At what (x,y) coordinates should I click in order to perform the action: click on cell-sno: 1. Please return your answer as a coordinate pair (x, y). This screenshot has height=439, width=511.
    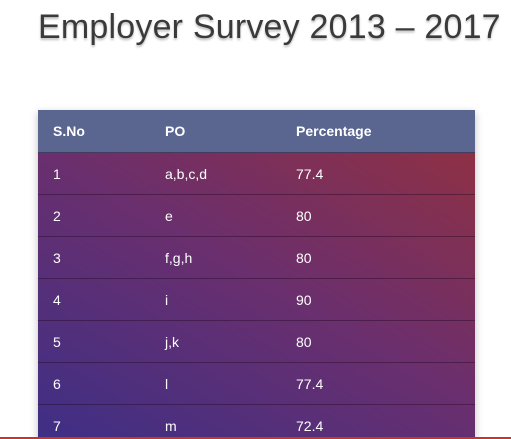
    Looking at the image, I should click on (57, 173).